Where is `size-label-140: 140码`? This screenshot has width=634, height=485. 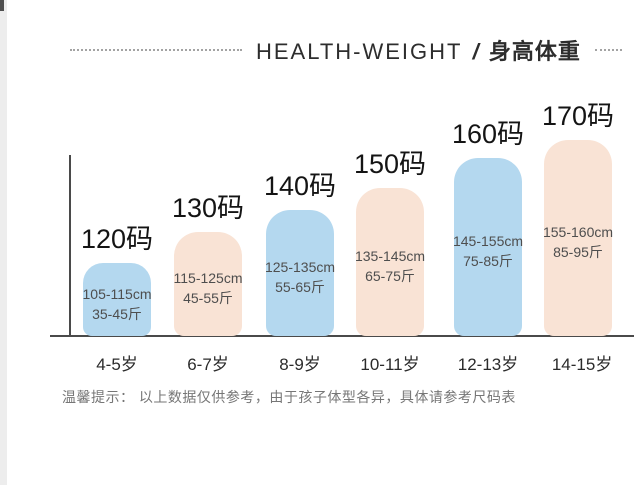 size-label-140: 140码 is located at coordinates (300, 186).